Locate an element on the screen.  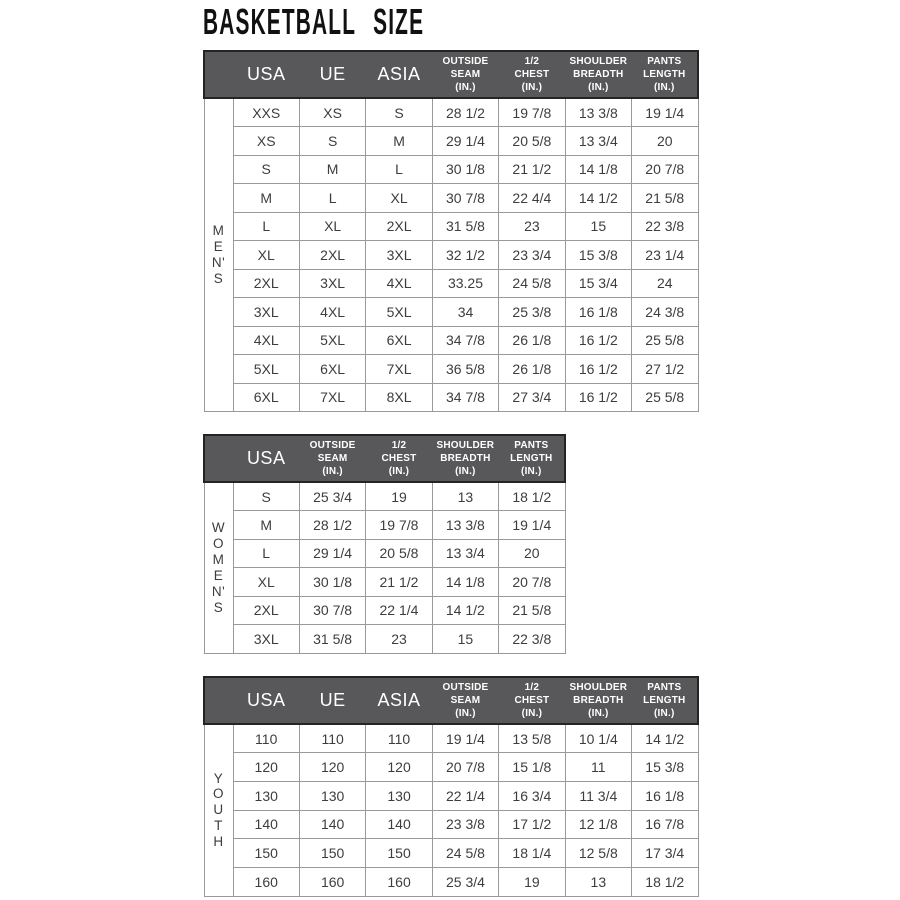
size-cell: 20 is located at coordinates (532, 553).